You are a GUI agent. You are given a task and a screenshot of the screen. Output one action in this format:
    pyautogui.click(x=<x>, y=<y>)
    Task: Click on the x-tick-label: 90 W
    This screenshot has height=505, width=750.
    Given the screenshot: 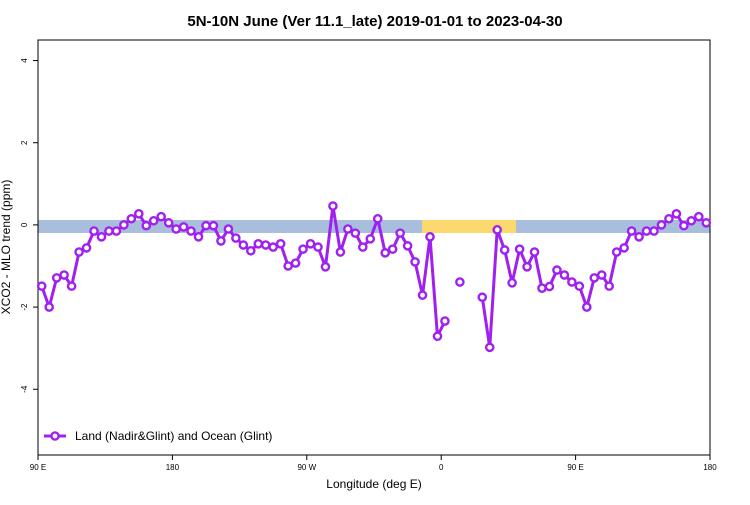 What is the action you would take?
    pyautogui.click(x=306, y=467)
    